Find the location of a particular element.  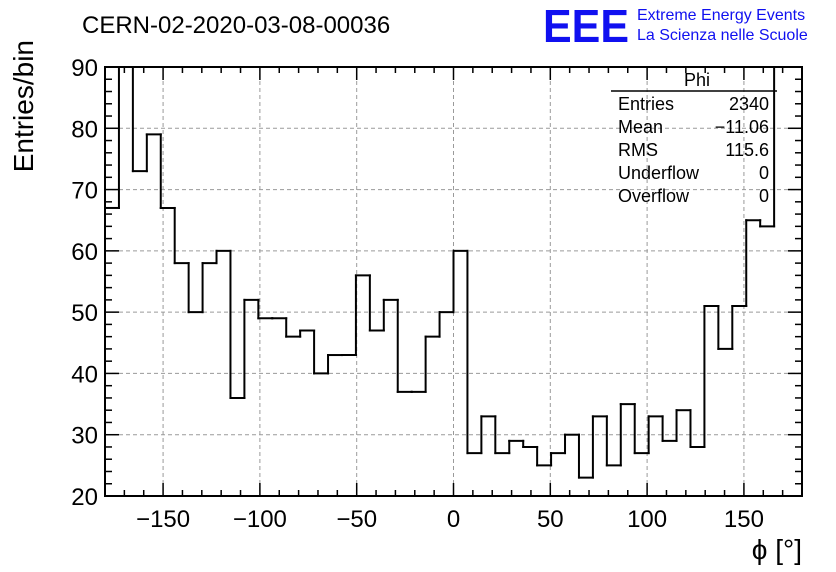

y-tick-label-0: 20 is located at coordinates (84, 497).